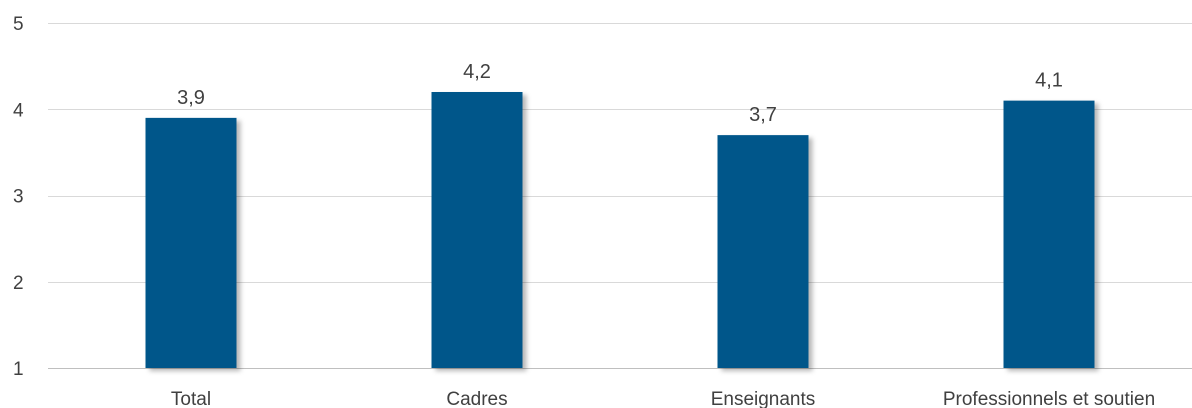  What do you see at coordinates (1049, 81) in the screenshot?
I see `data-label: 4,1` at bounding box center [1049, 81].